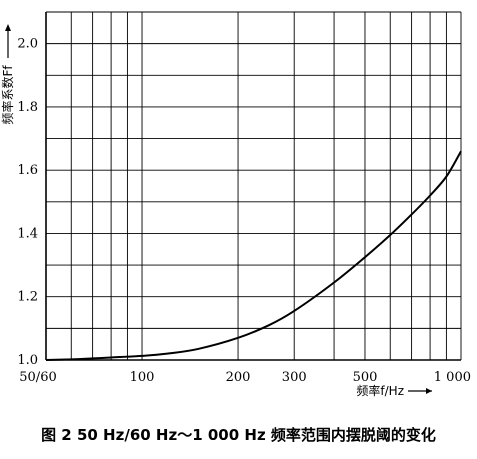  I want to click on x-tick-label: 1 000, so click(452, 377).